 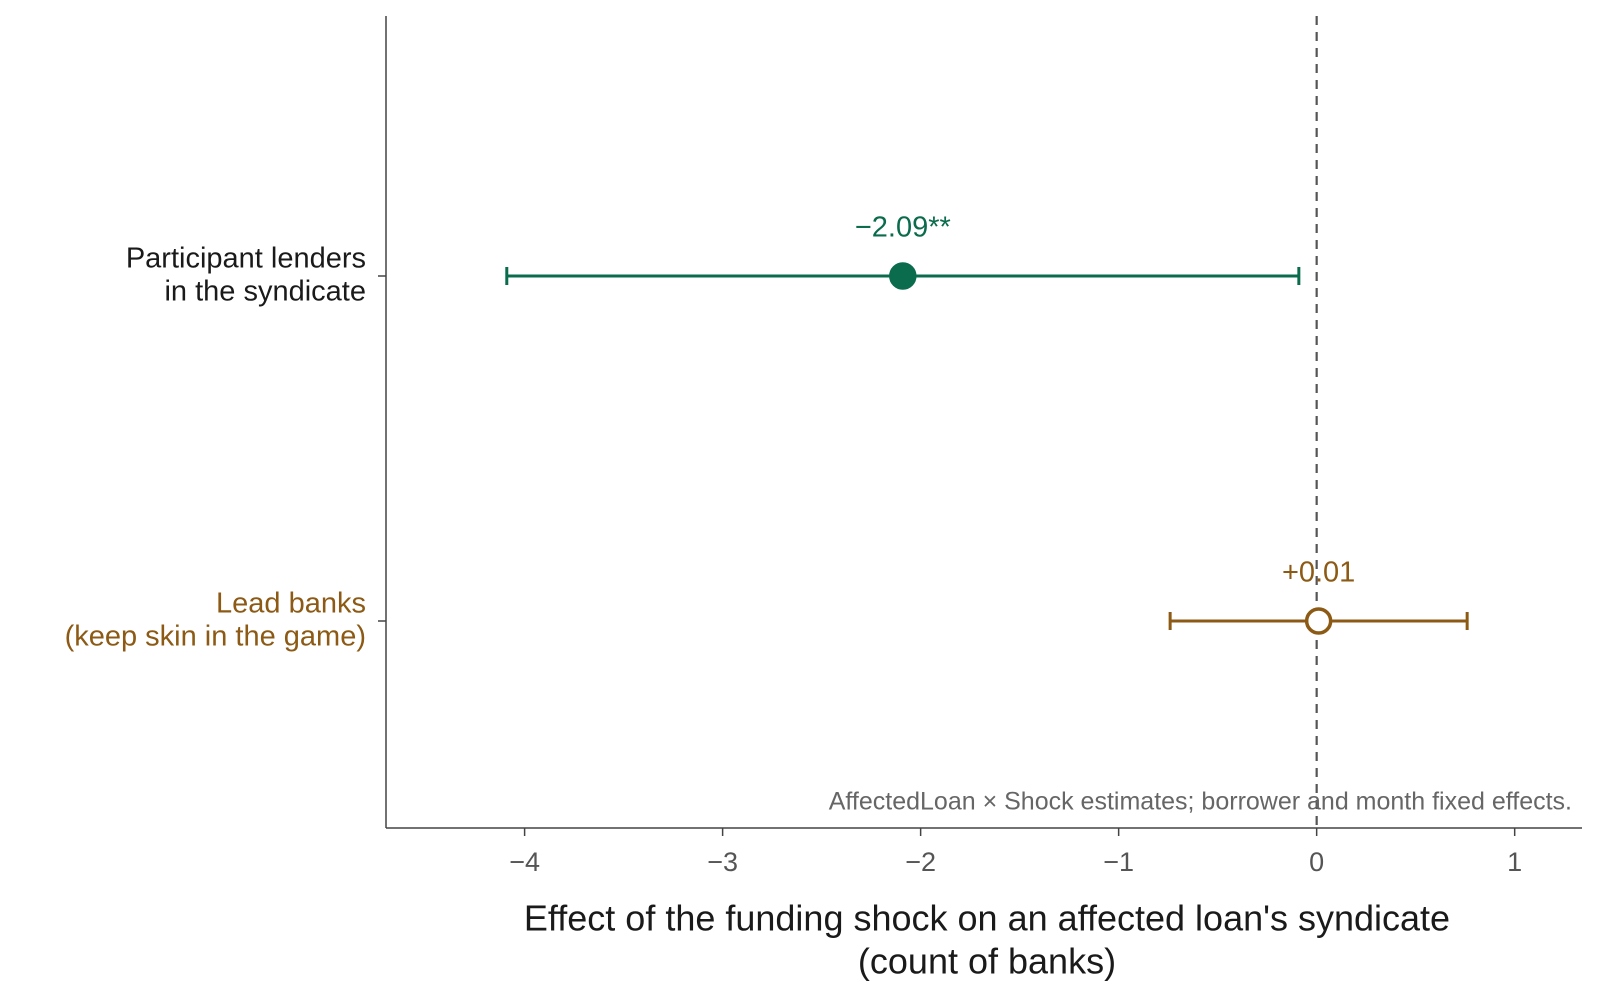 What do you see at coordinates (722, 862) in the screenshot?
I see `x-tick-label: −3` at bounding box center [722, 862].